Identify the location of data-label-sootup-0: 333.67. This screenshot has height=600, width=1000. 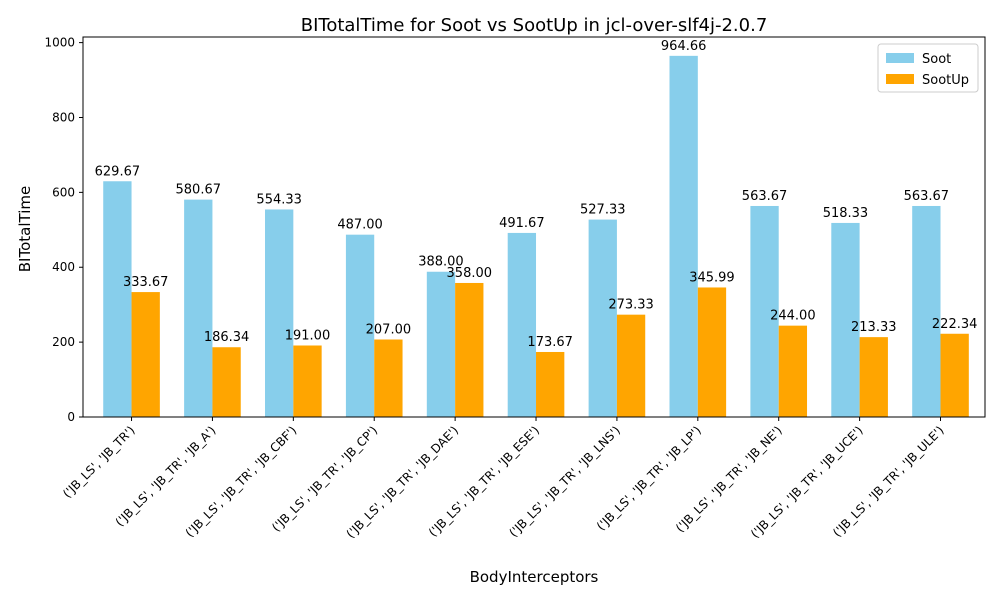
(146, 282).